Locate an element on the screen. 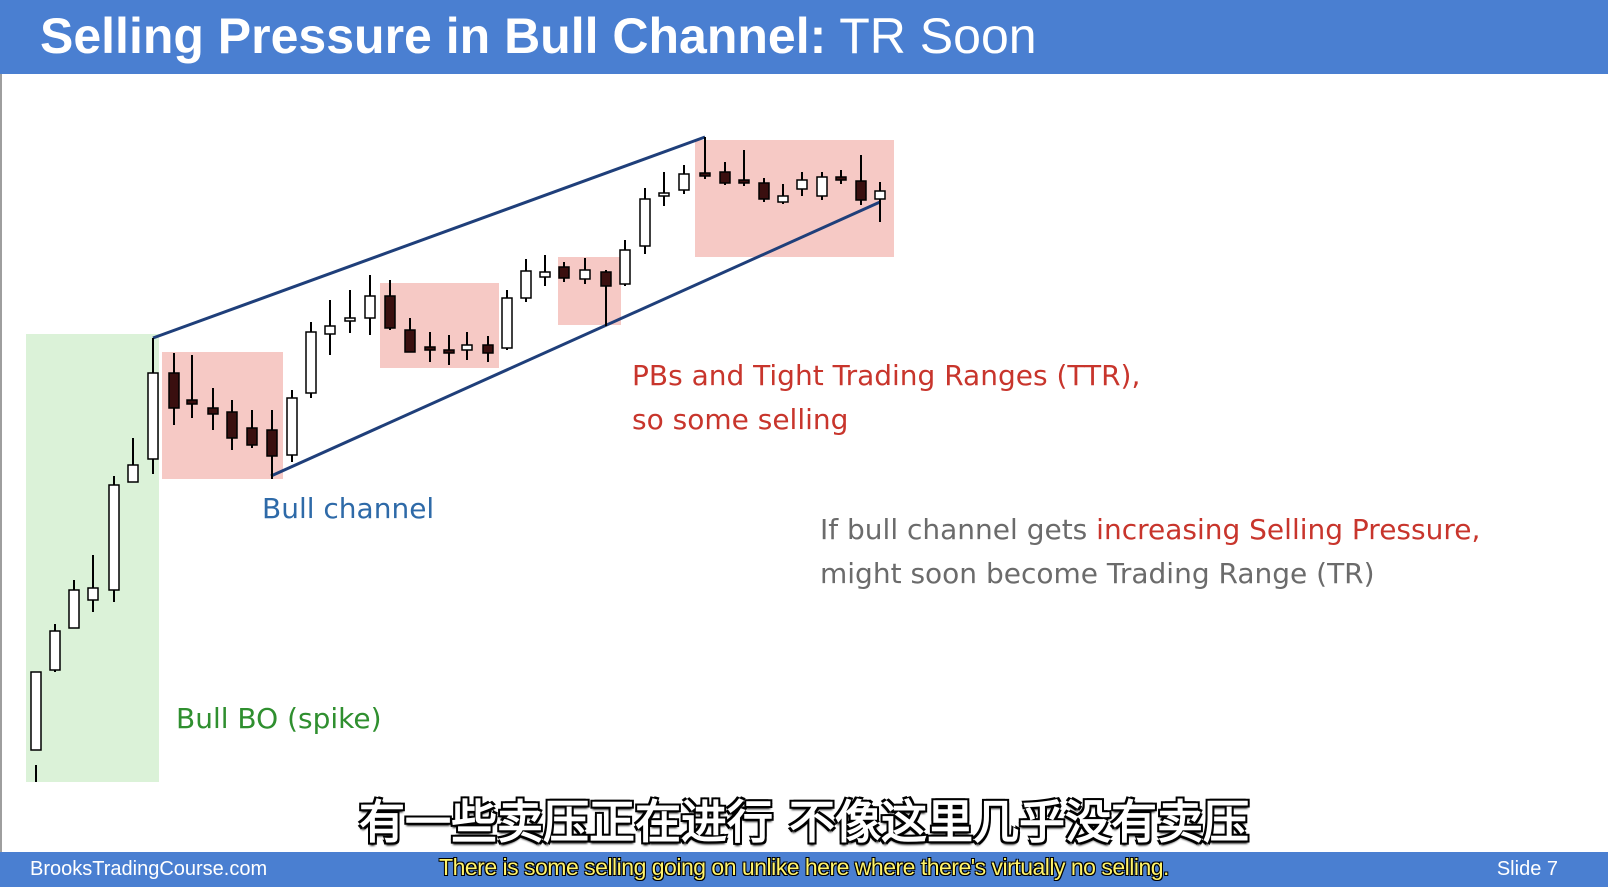  channel-lower-line is located at coordinates (575, 339).